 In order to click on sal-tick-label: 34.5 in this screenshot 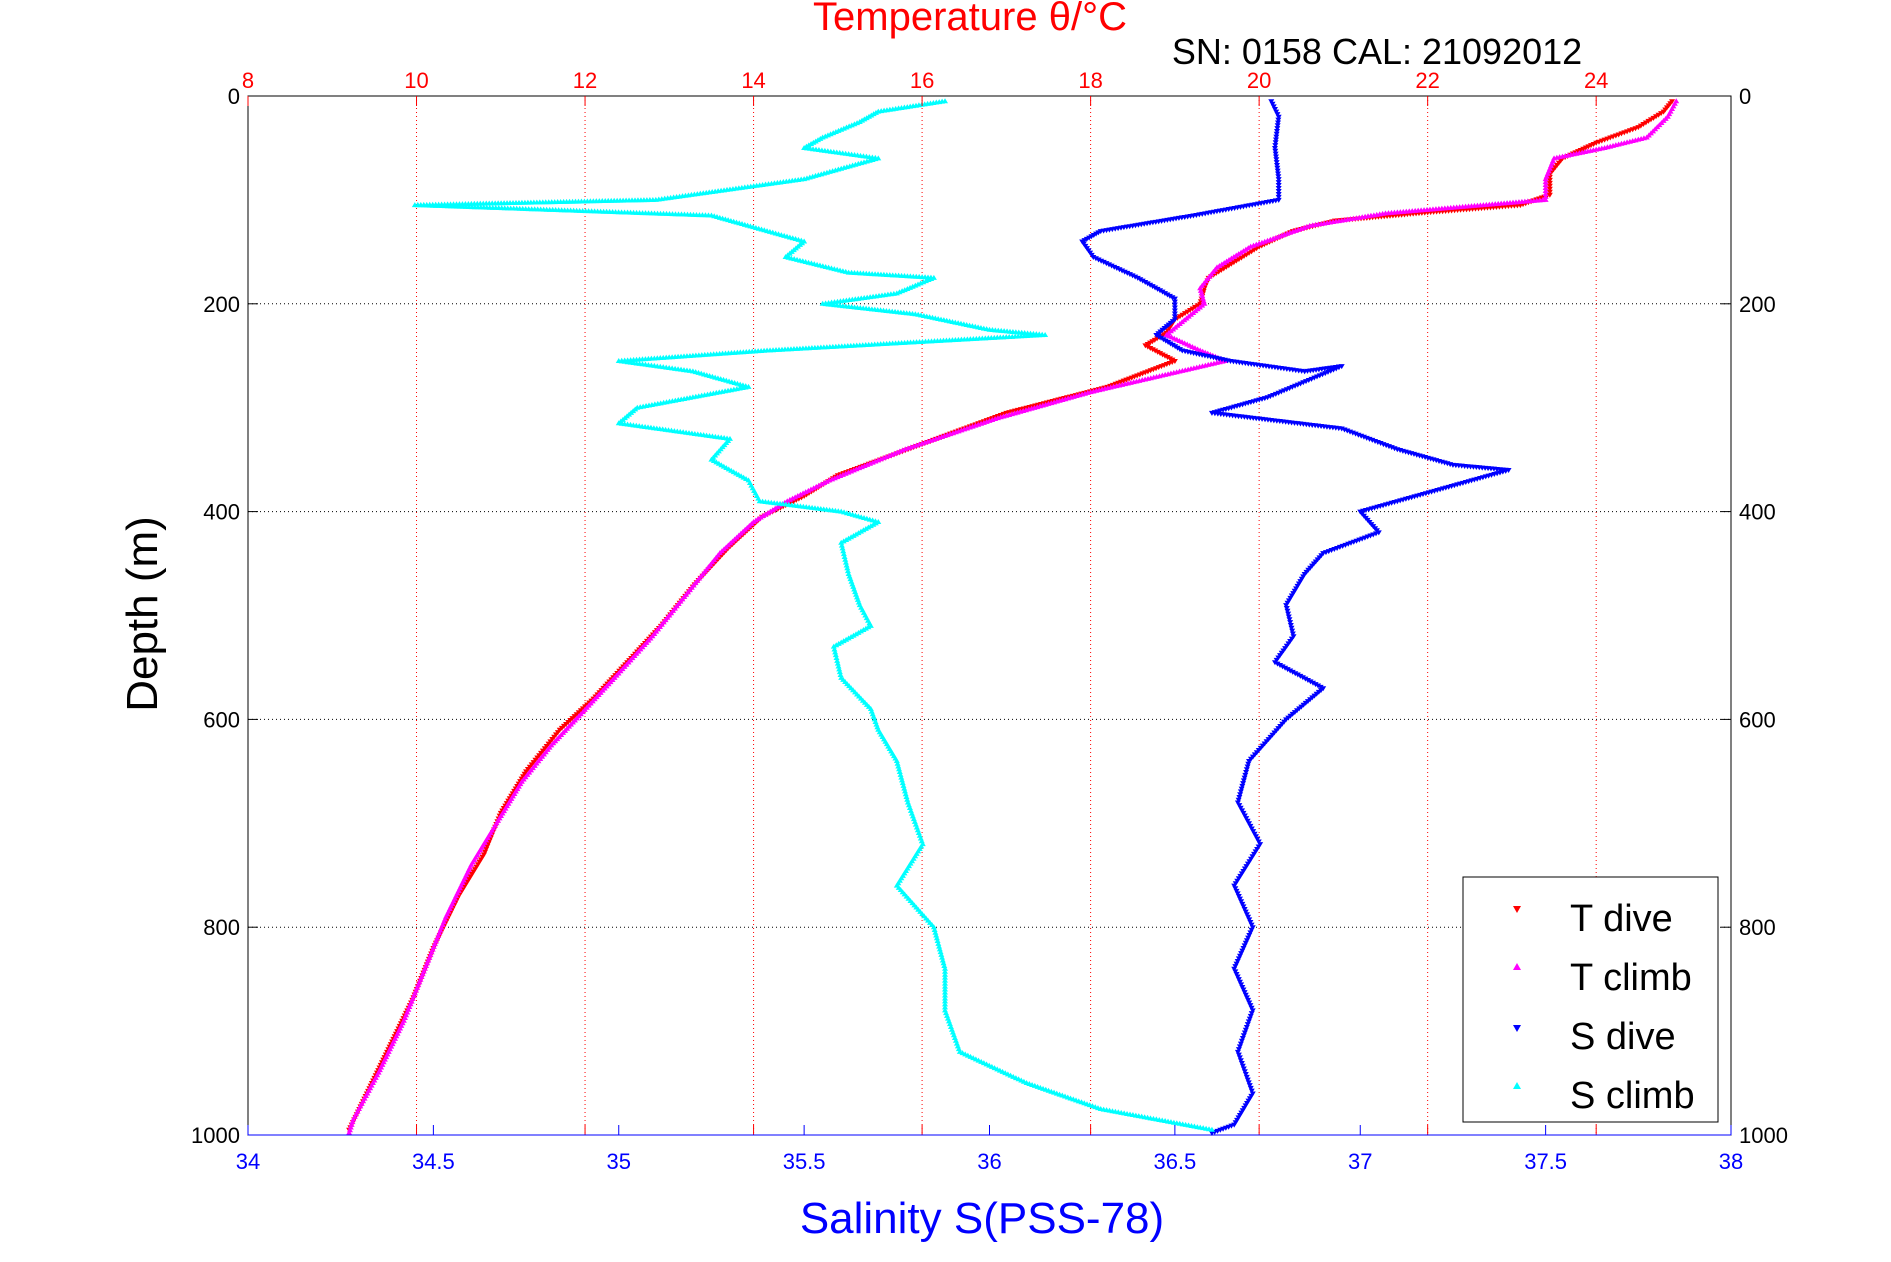, I will do `click(433, 1161)`.